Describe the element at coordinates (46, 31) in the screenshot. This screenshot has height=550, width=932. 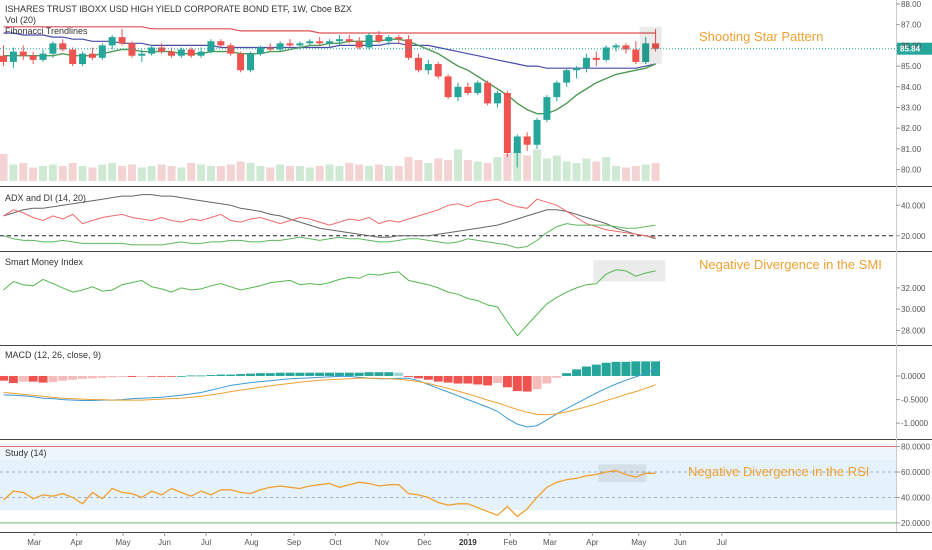
I see `fibonacci-label: Fibonacci Trendlines` at that location.